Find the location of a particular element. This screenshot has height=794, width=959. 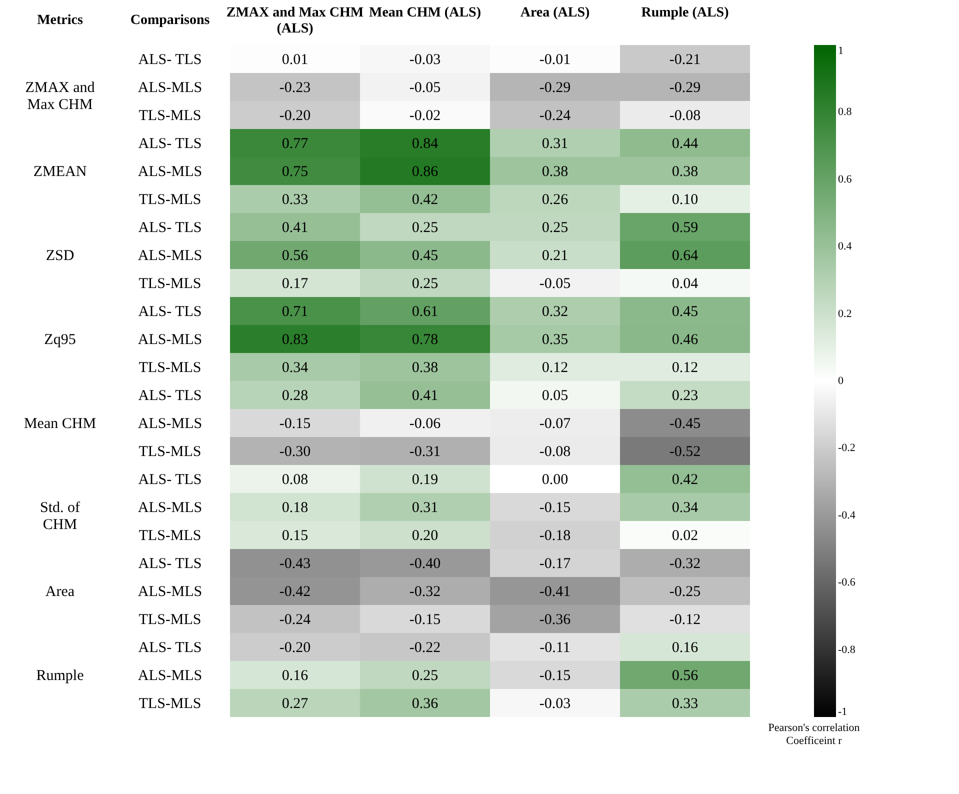

x-tick-label: Area (ALS) is located at coordinates (555, 13).